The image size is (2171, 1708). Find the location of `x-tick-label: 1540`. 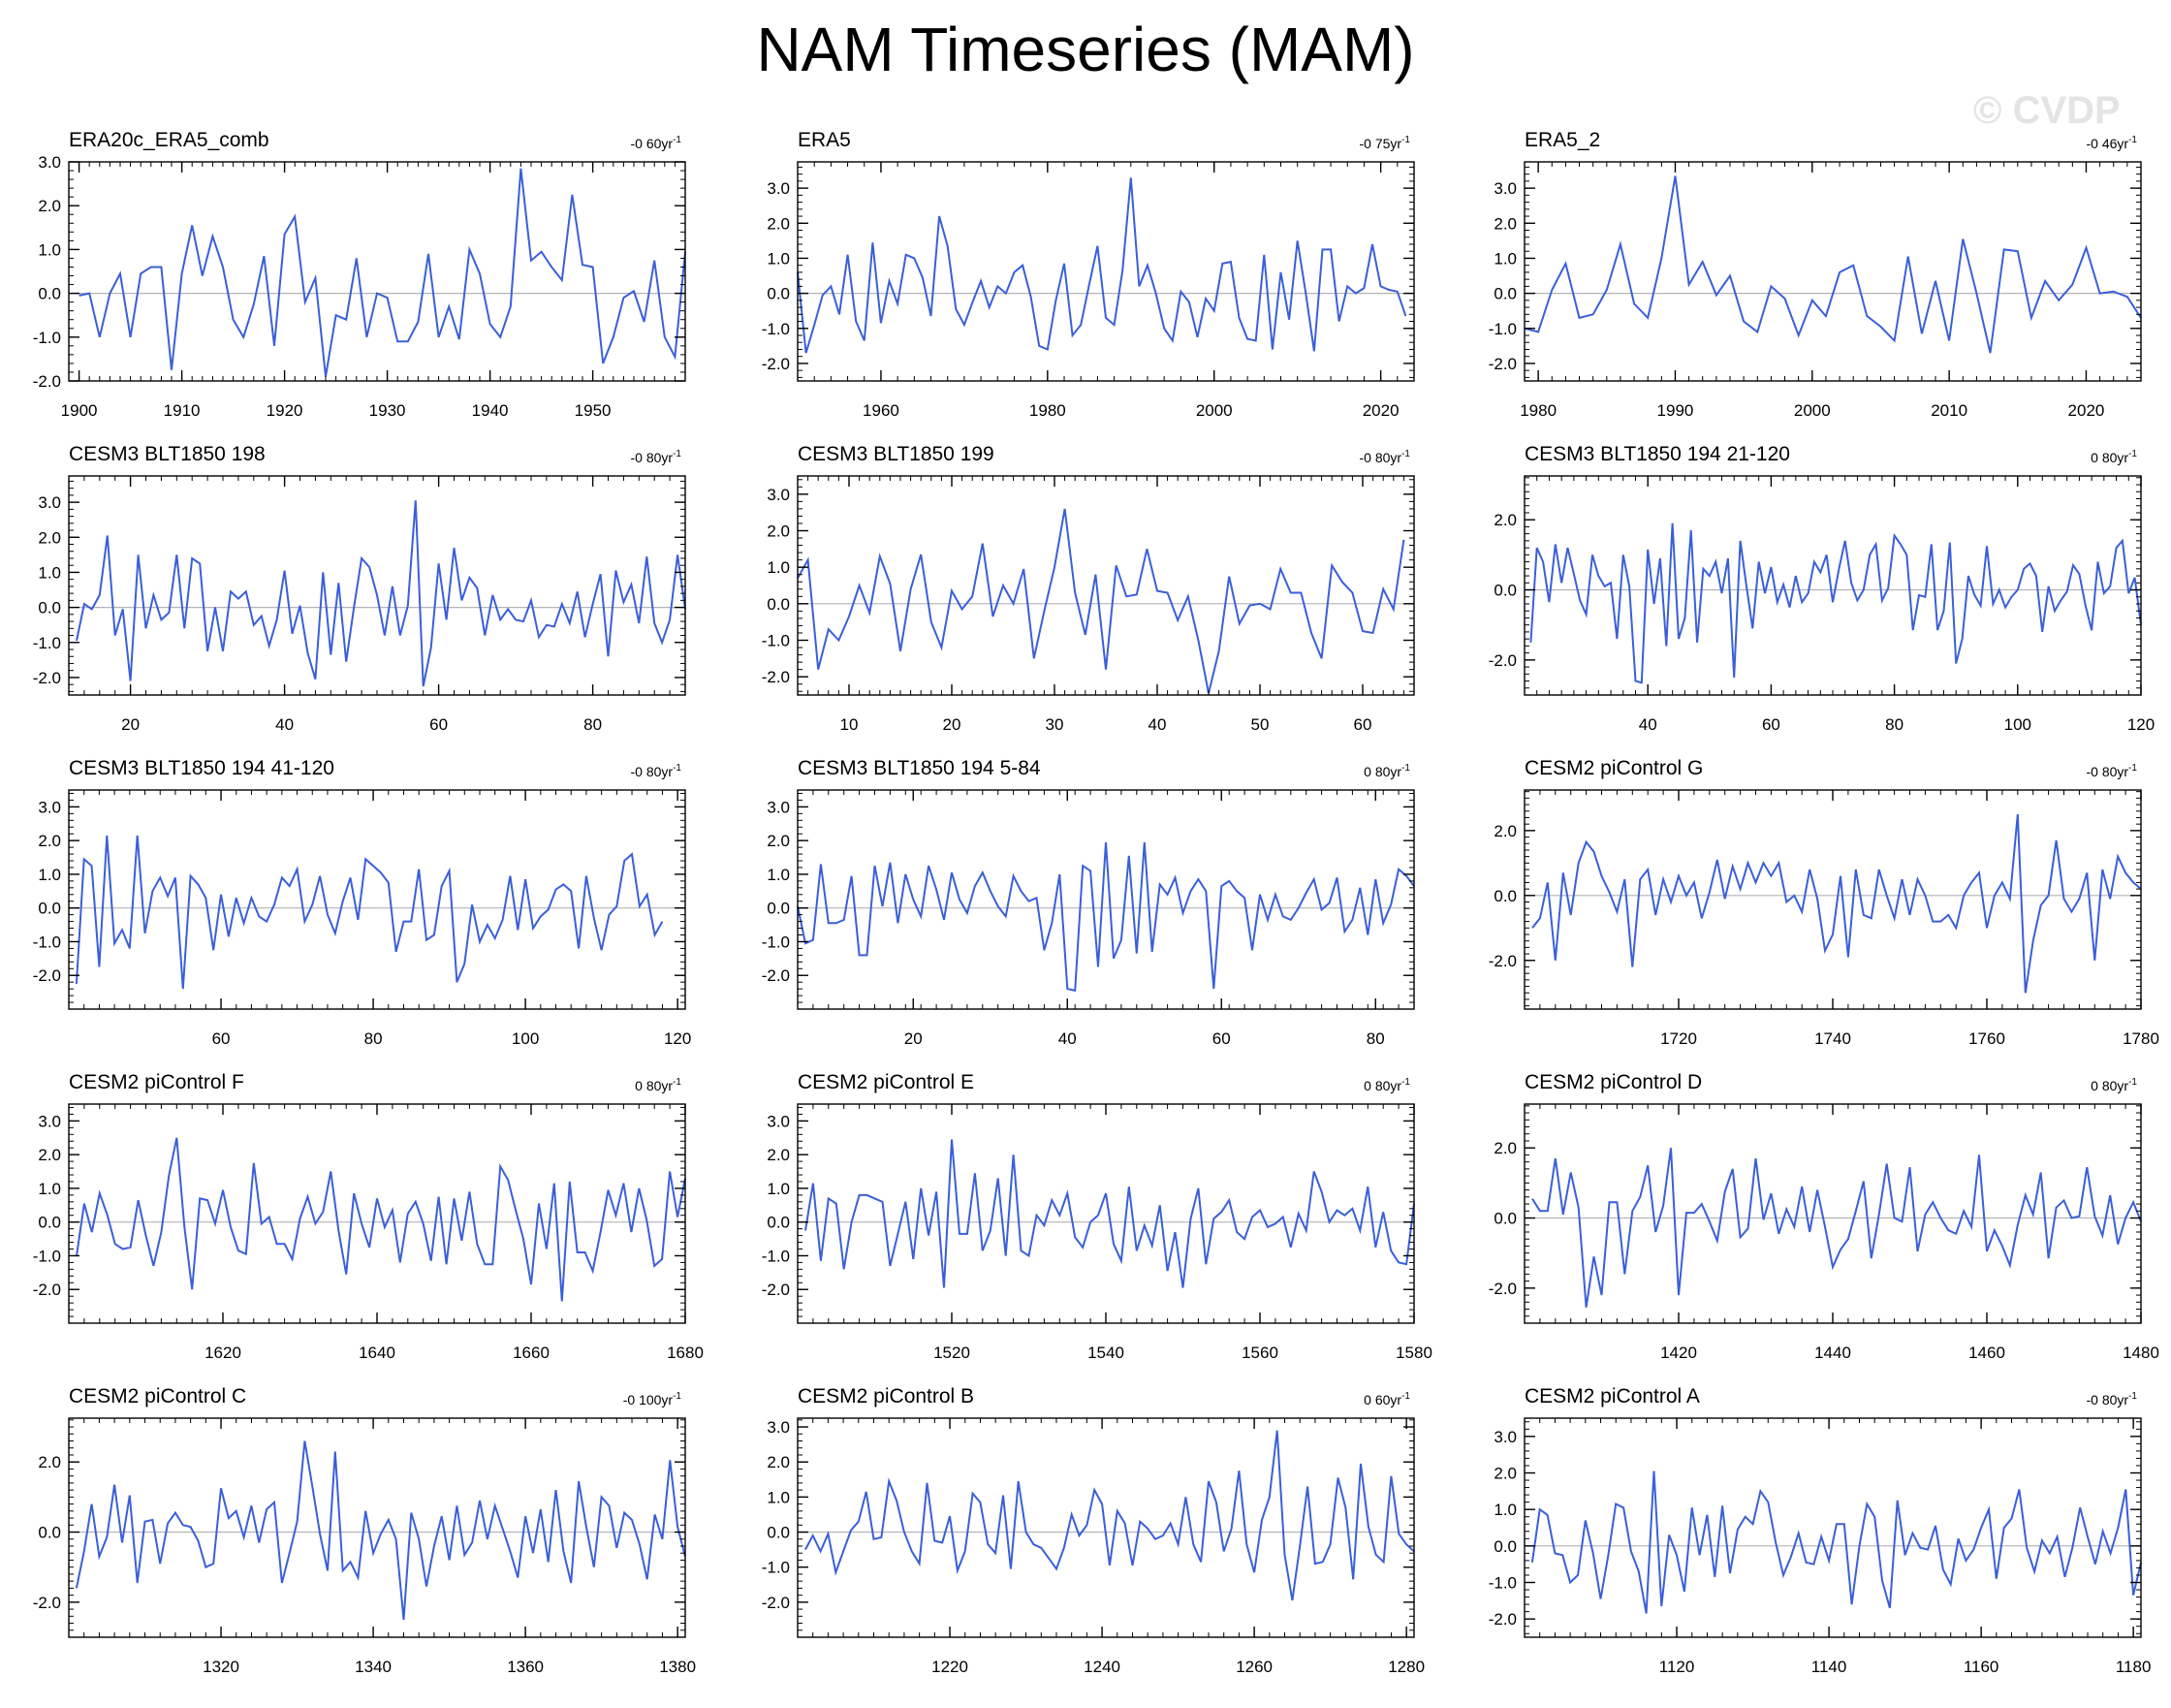

x-tick-label: 1540 is located at coordinates (1105, 1353).